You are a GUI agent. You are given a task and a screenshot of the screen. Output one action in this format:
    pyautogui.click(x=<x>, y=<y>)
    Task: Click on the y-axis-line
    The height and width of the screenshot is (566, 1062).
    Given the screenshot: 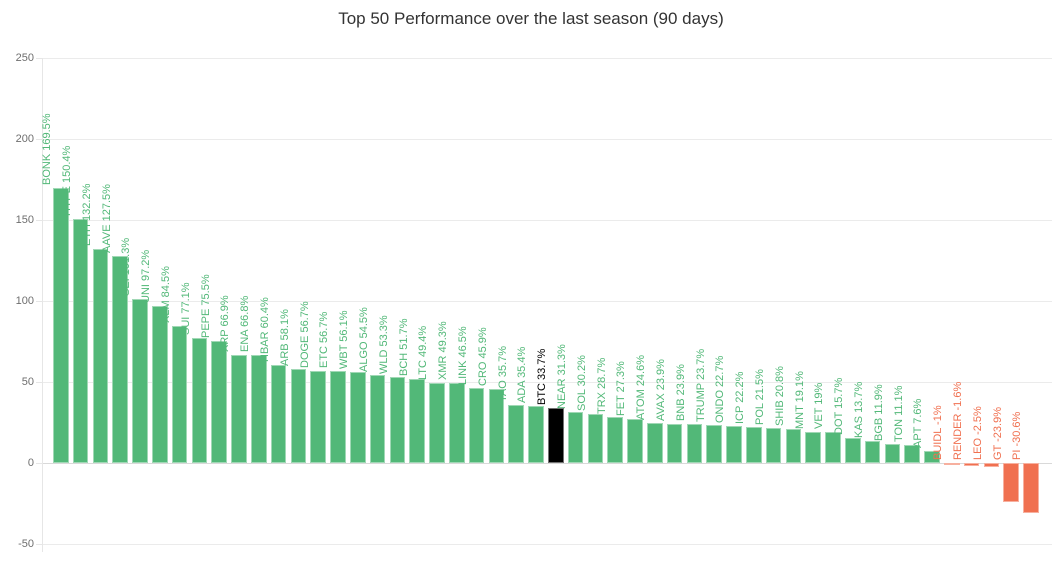 What is the action you would take?
    pyautogui.click(x=42, y=305)
    